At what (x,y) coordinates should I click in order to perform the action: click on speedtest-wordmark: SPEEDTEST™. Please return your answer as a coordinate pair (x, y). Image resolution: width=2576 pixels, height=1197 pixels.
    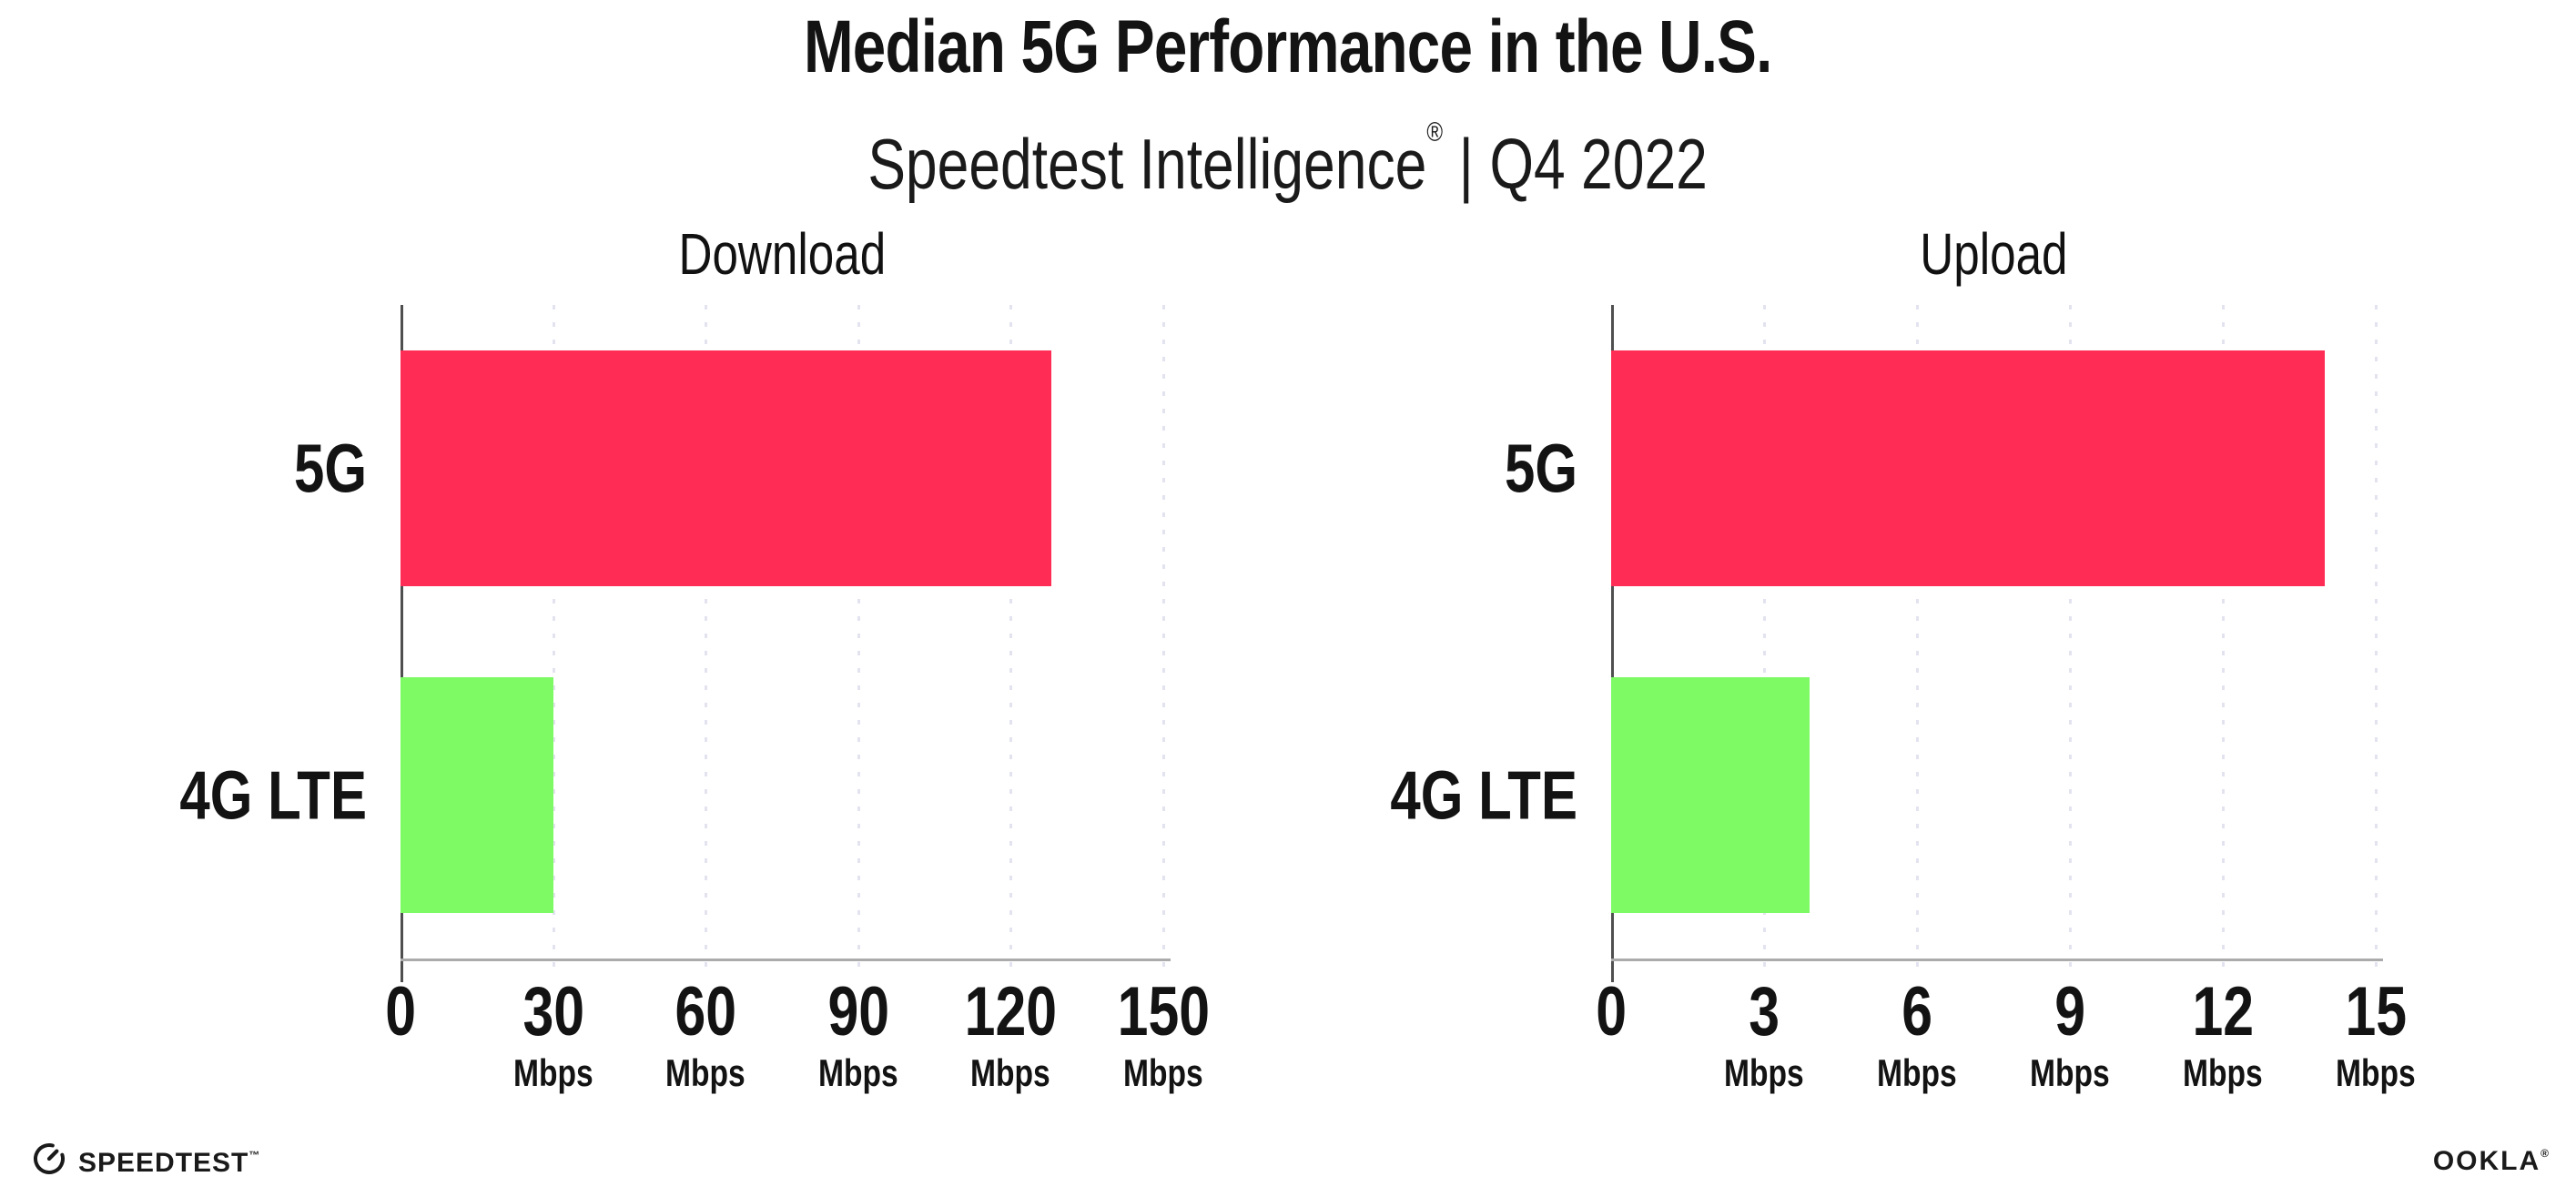
    Looking at the image, I should click on (168, 1159).